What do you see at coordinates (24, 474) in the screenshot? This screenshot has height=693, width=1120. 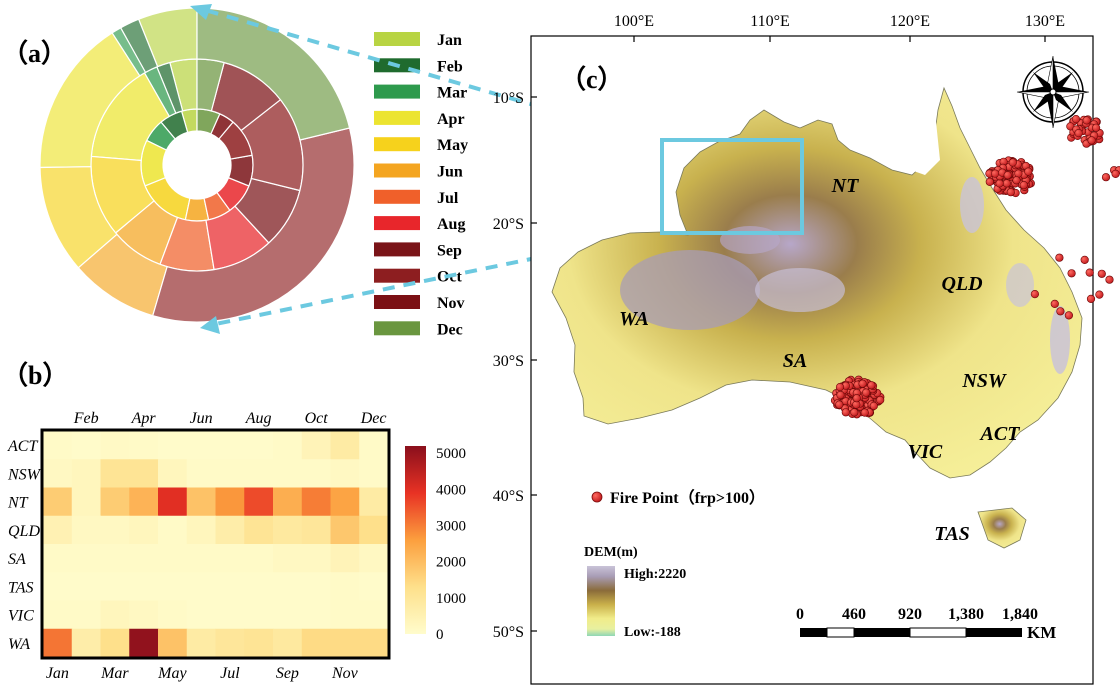 I see `heatmap-row-label: NSW` at bounding box center [24, 474].